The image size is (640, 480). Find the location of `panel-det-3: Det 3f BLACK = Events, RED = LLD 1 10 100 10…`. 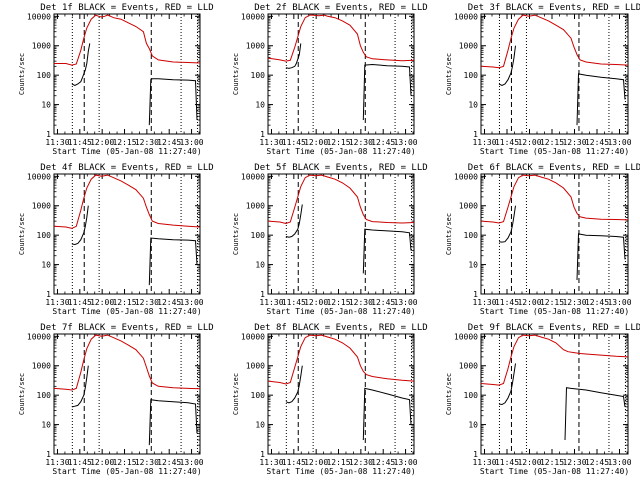

panel-det-3: Det 3f BLACK = Events, RED = LLD 1 10 100 10… is located at coordinates (542, 79).